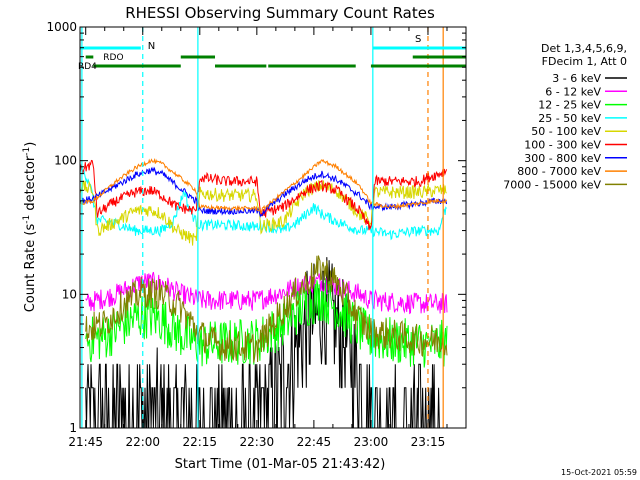 The width and height of the screenshot is (640, 480). I want to click on x-tick-label-4: 22:45, so click(314, 442).